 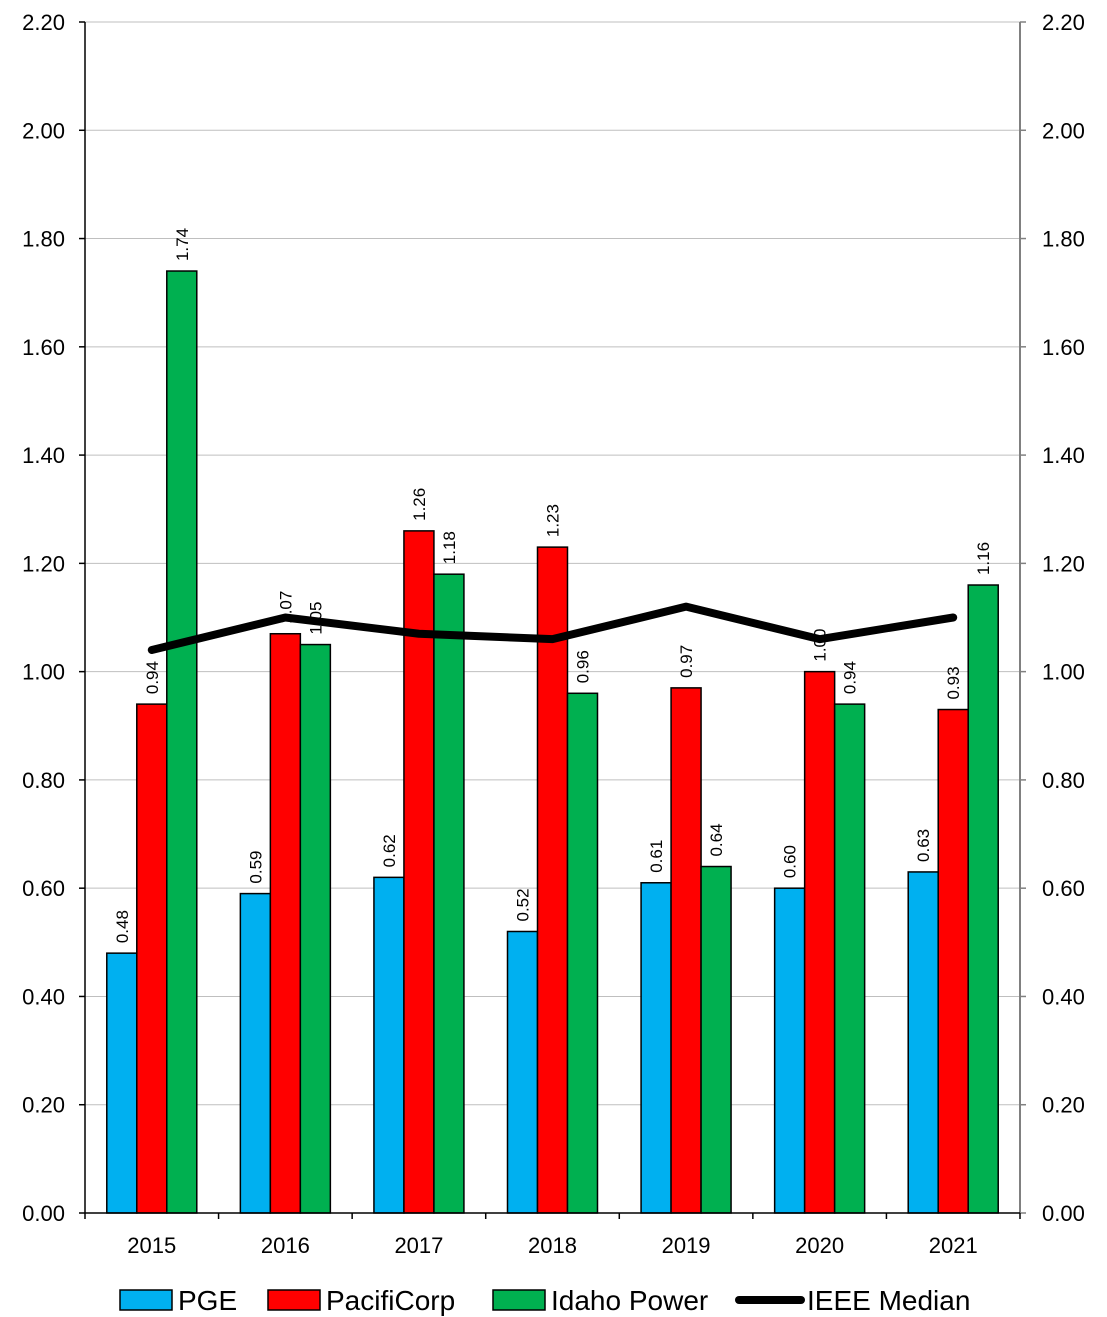 What do you see at coordinates (1063, 130) in the screenshot?
I see `y-tick-label-right: 2.00` at bounding box center [1063, 130].